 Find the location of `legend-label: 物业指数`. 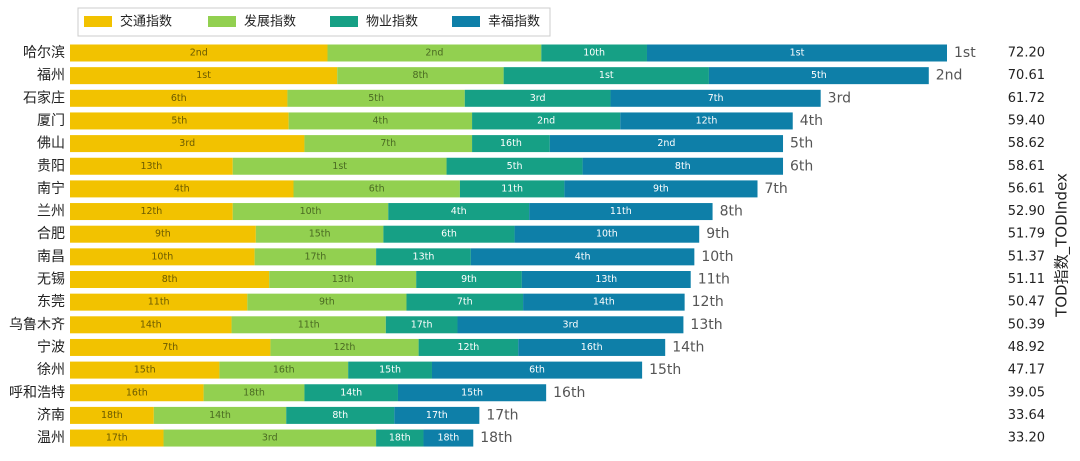

legend-label: 物业指数 is located at coordinates (392, 22).